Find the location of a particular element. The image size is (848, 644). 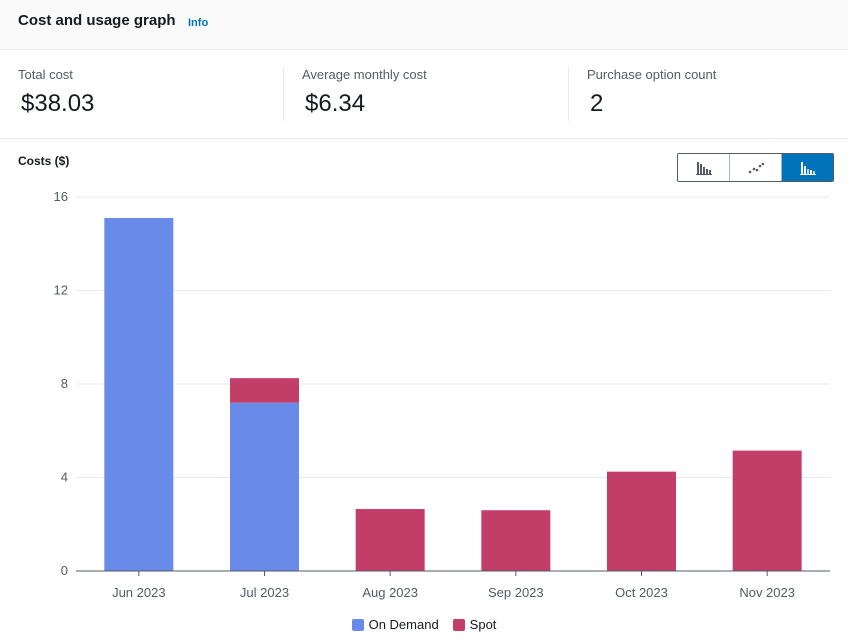

y-tick-label: 4 is located at coordinates (64, 477).